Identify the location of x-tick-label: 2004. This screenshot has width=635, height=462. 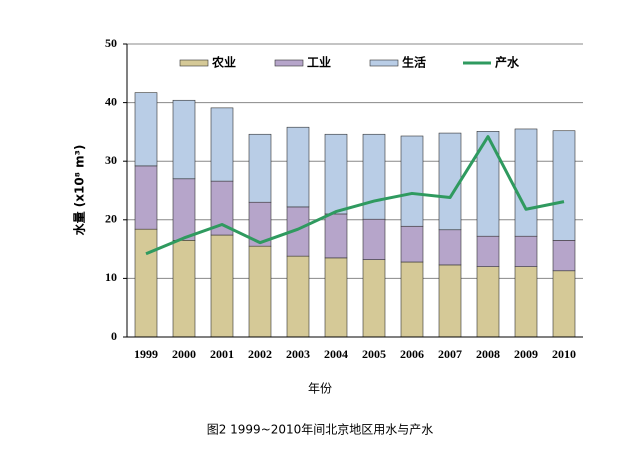
(336, 354).